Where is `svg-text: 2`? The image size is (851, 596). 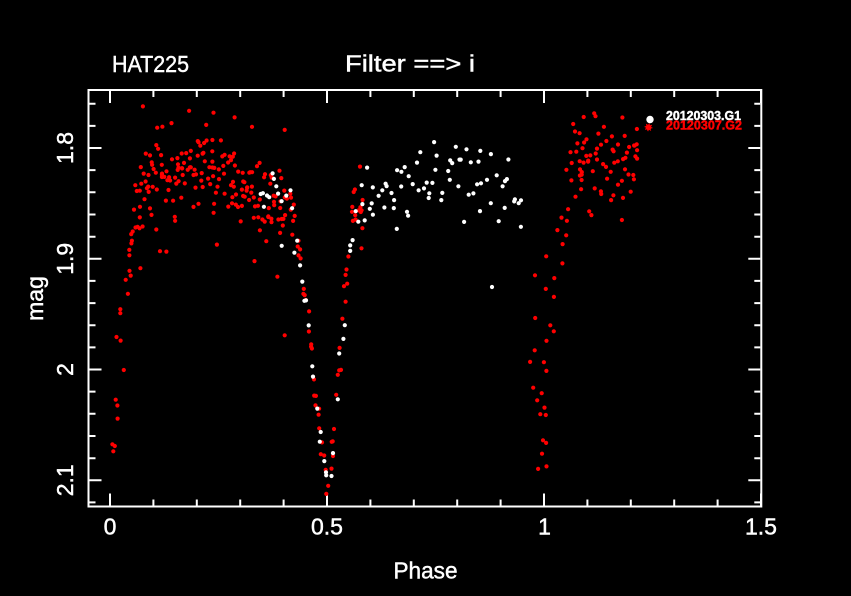
svg-text: 2 is located at coordinates (65, 369).